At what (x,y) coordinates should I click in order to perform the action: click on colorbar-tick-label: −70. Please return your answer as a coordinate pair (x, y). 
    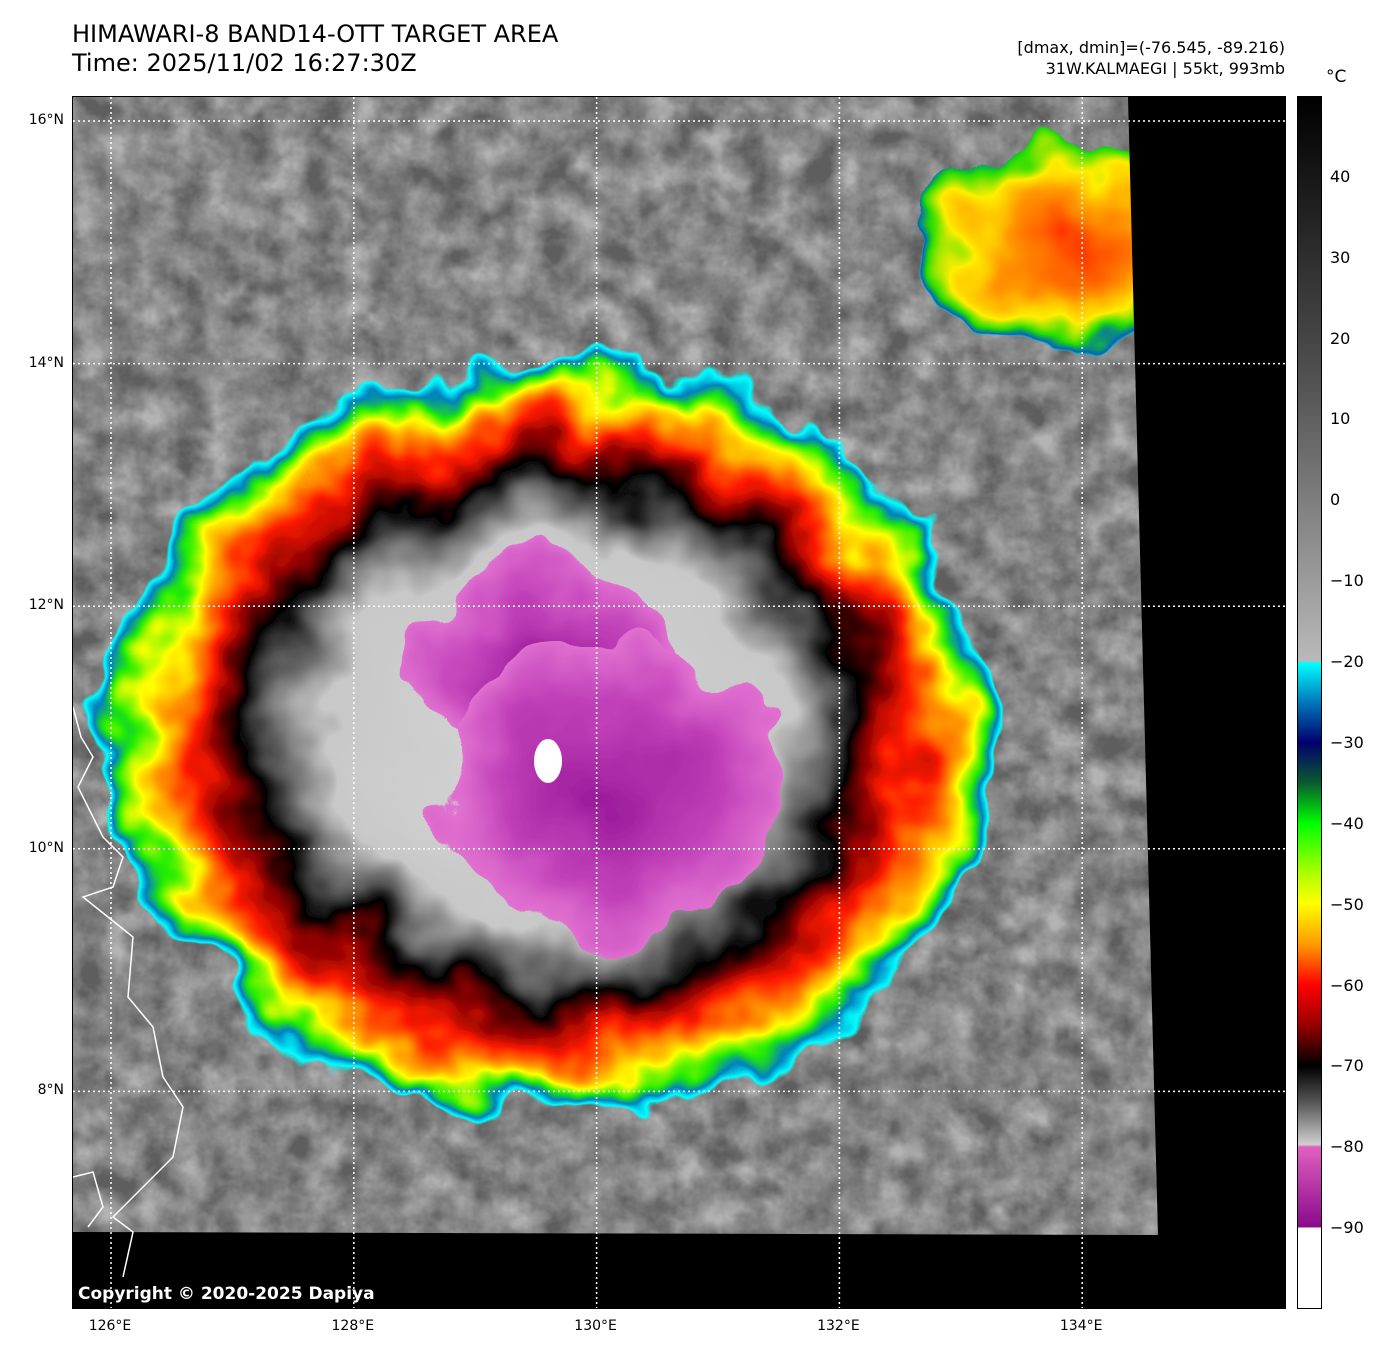
    Looking at the image, I should click on (1347, 1066).